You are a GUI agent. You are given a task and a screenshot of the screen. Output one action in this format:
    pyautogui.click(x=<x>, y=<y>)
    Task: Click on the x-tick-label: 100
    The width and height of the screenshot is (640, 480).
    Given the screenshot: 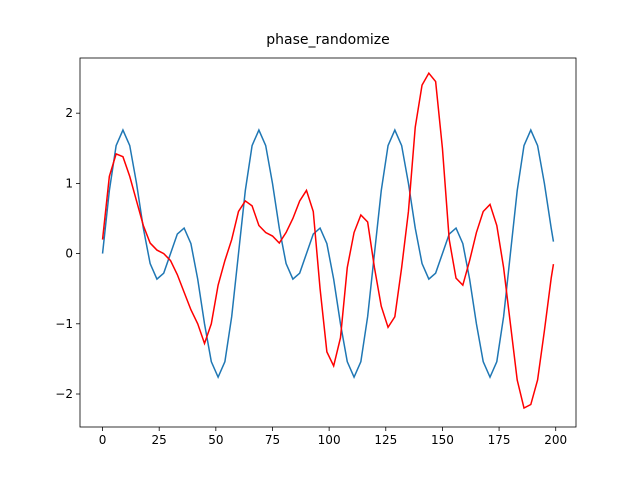 What is the action you would take?
    pyautogui.click(x=329, y=440)
    